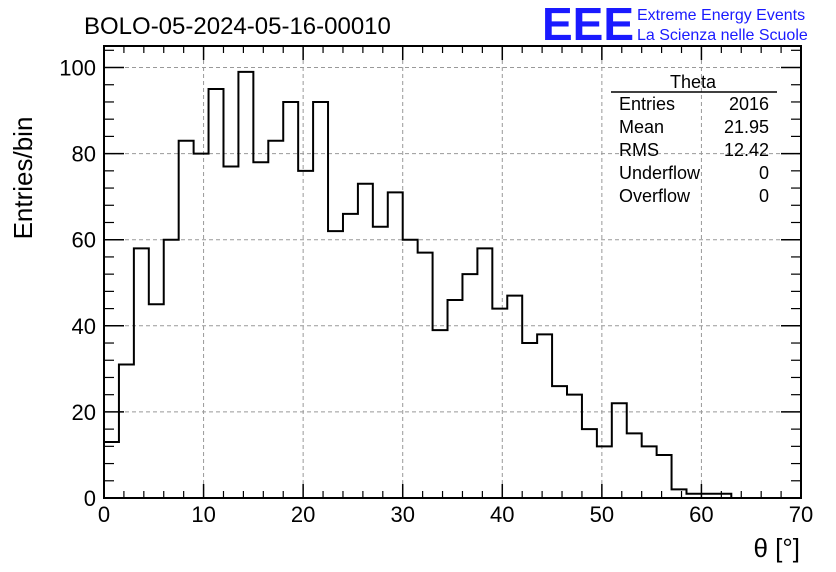  What do you see at coordinates (402, 514) in the screenshot?
I see `x-tick-label: 30` at bounding box center [402, 514].